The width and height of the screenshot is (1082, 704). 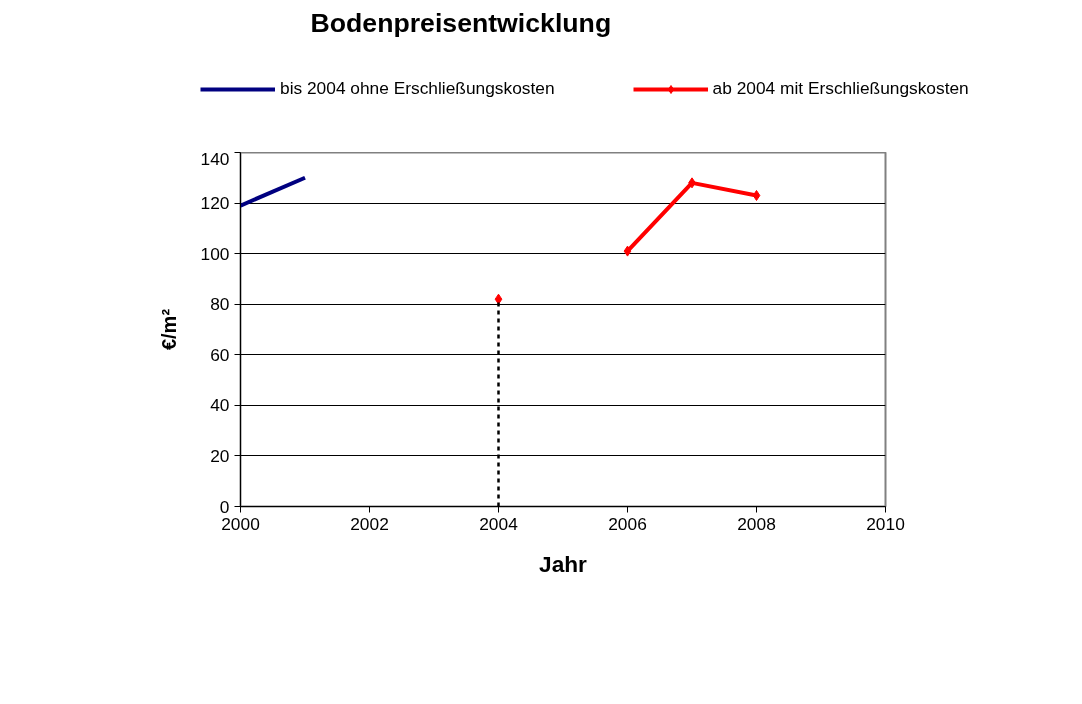 What do you see at coordinates (756, 523) in the screenshot?
I see `x-tick-label: 2008` at bounding box center [756, 523].